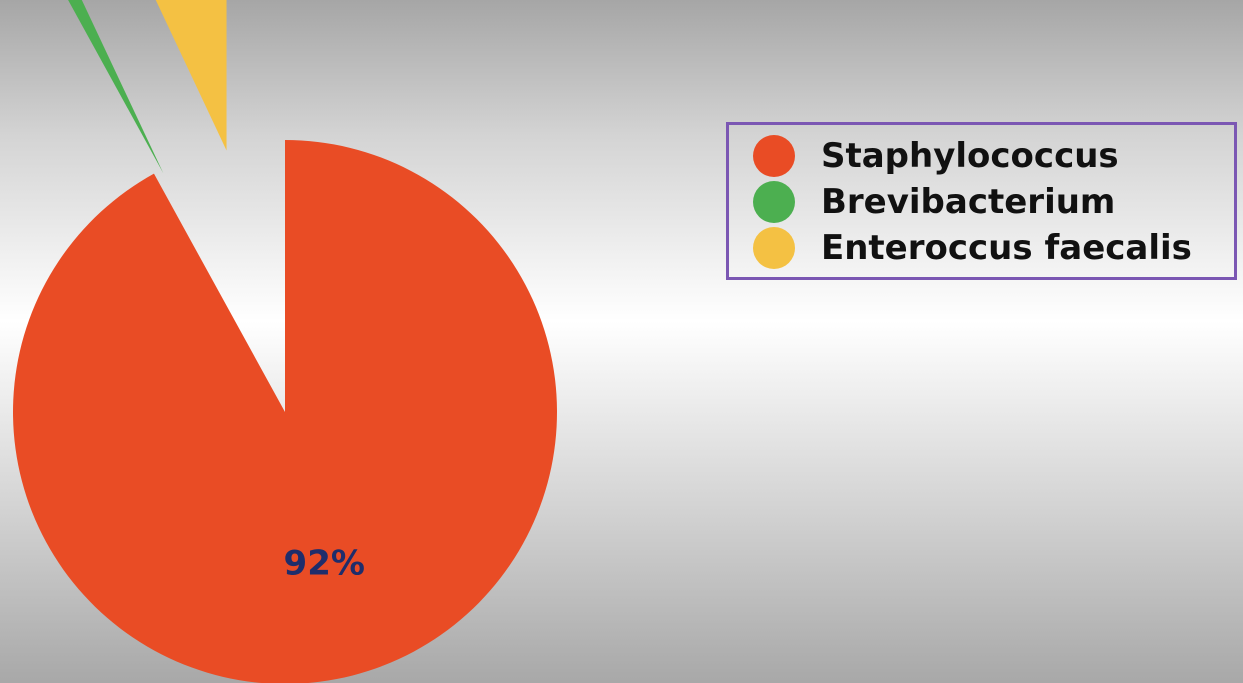 This screenshot has height=683, width=1243. I want to click on legend-item-enteroccus-faecalis: Enteroccus faecalis, so click(993, 248).